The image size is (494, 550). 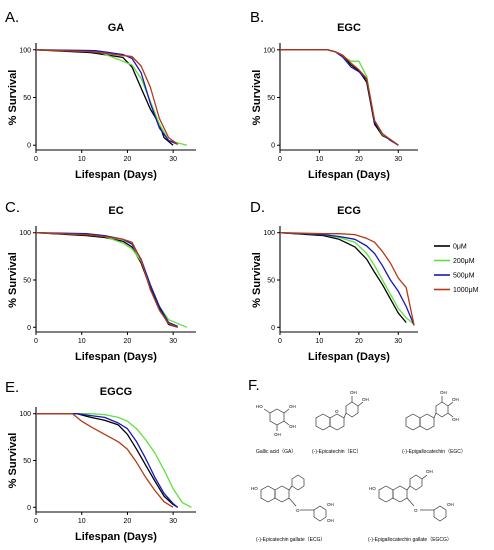 I want to click on atom-oh-6: OH, so click(x=443, y=392).